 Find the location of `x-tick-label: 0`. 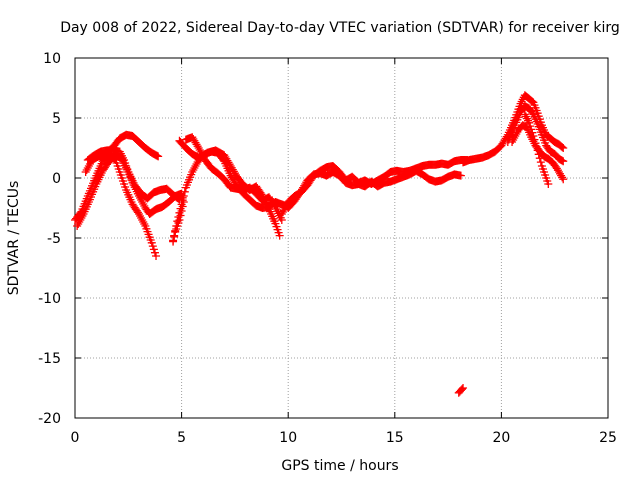

x-tick-label: 0 is located at coordinates (75, 438).